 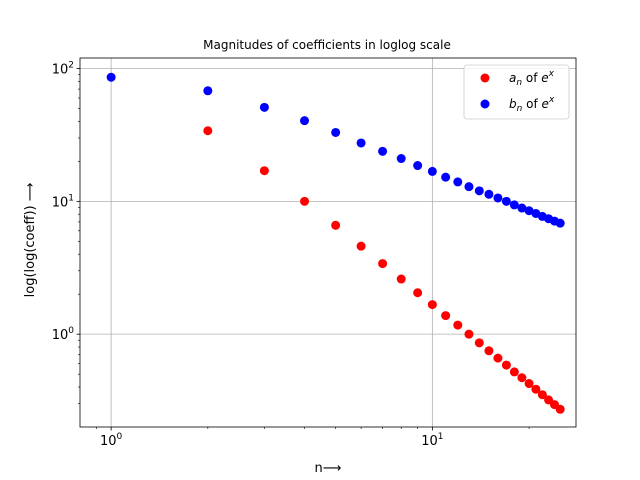 What do you see at coordinates (120, 437) in the screenshot?
I see `x-tick-exponent: 0` at bounding box center [120, 437].